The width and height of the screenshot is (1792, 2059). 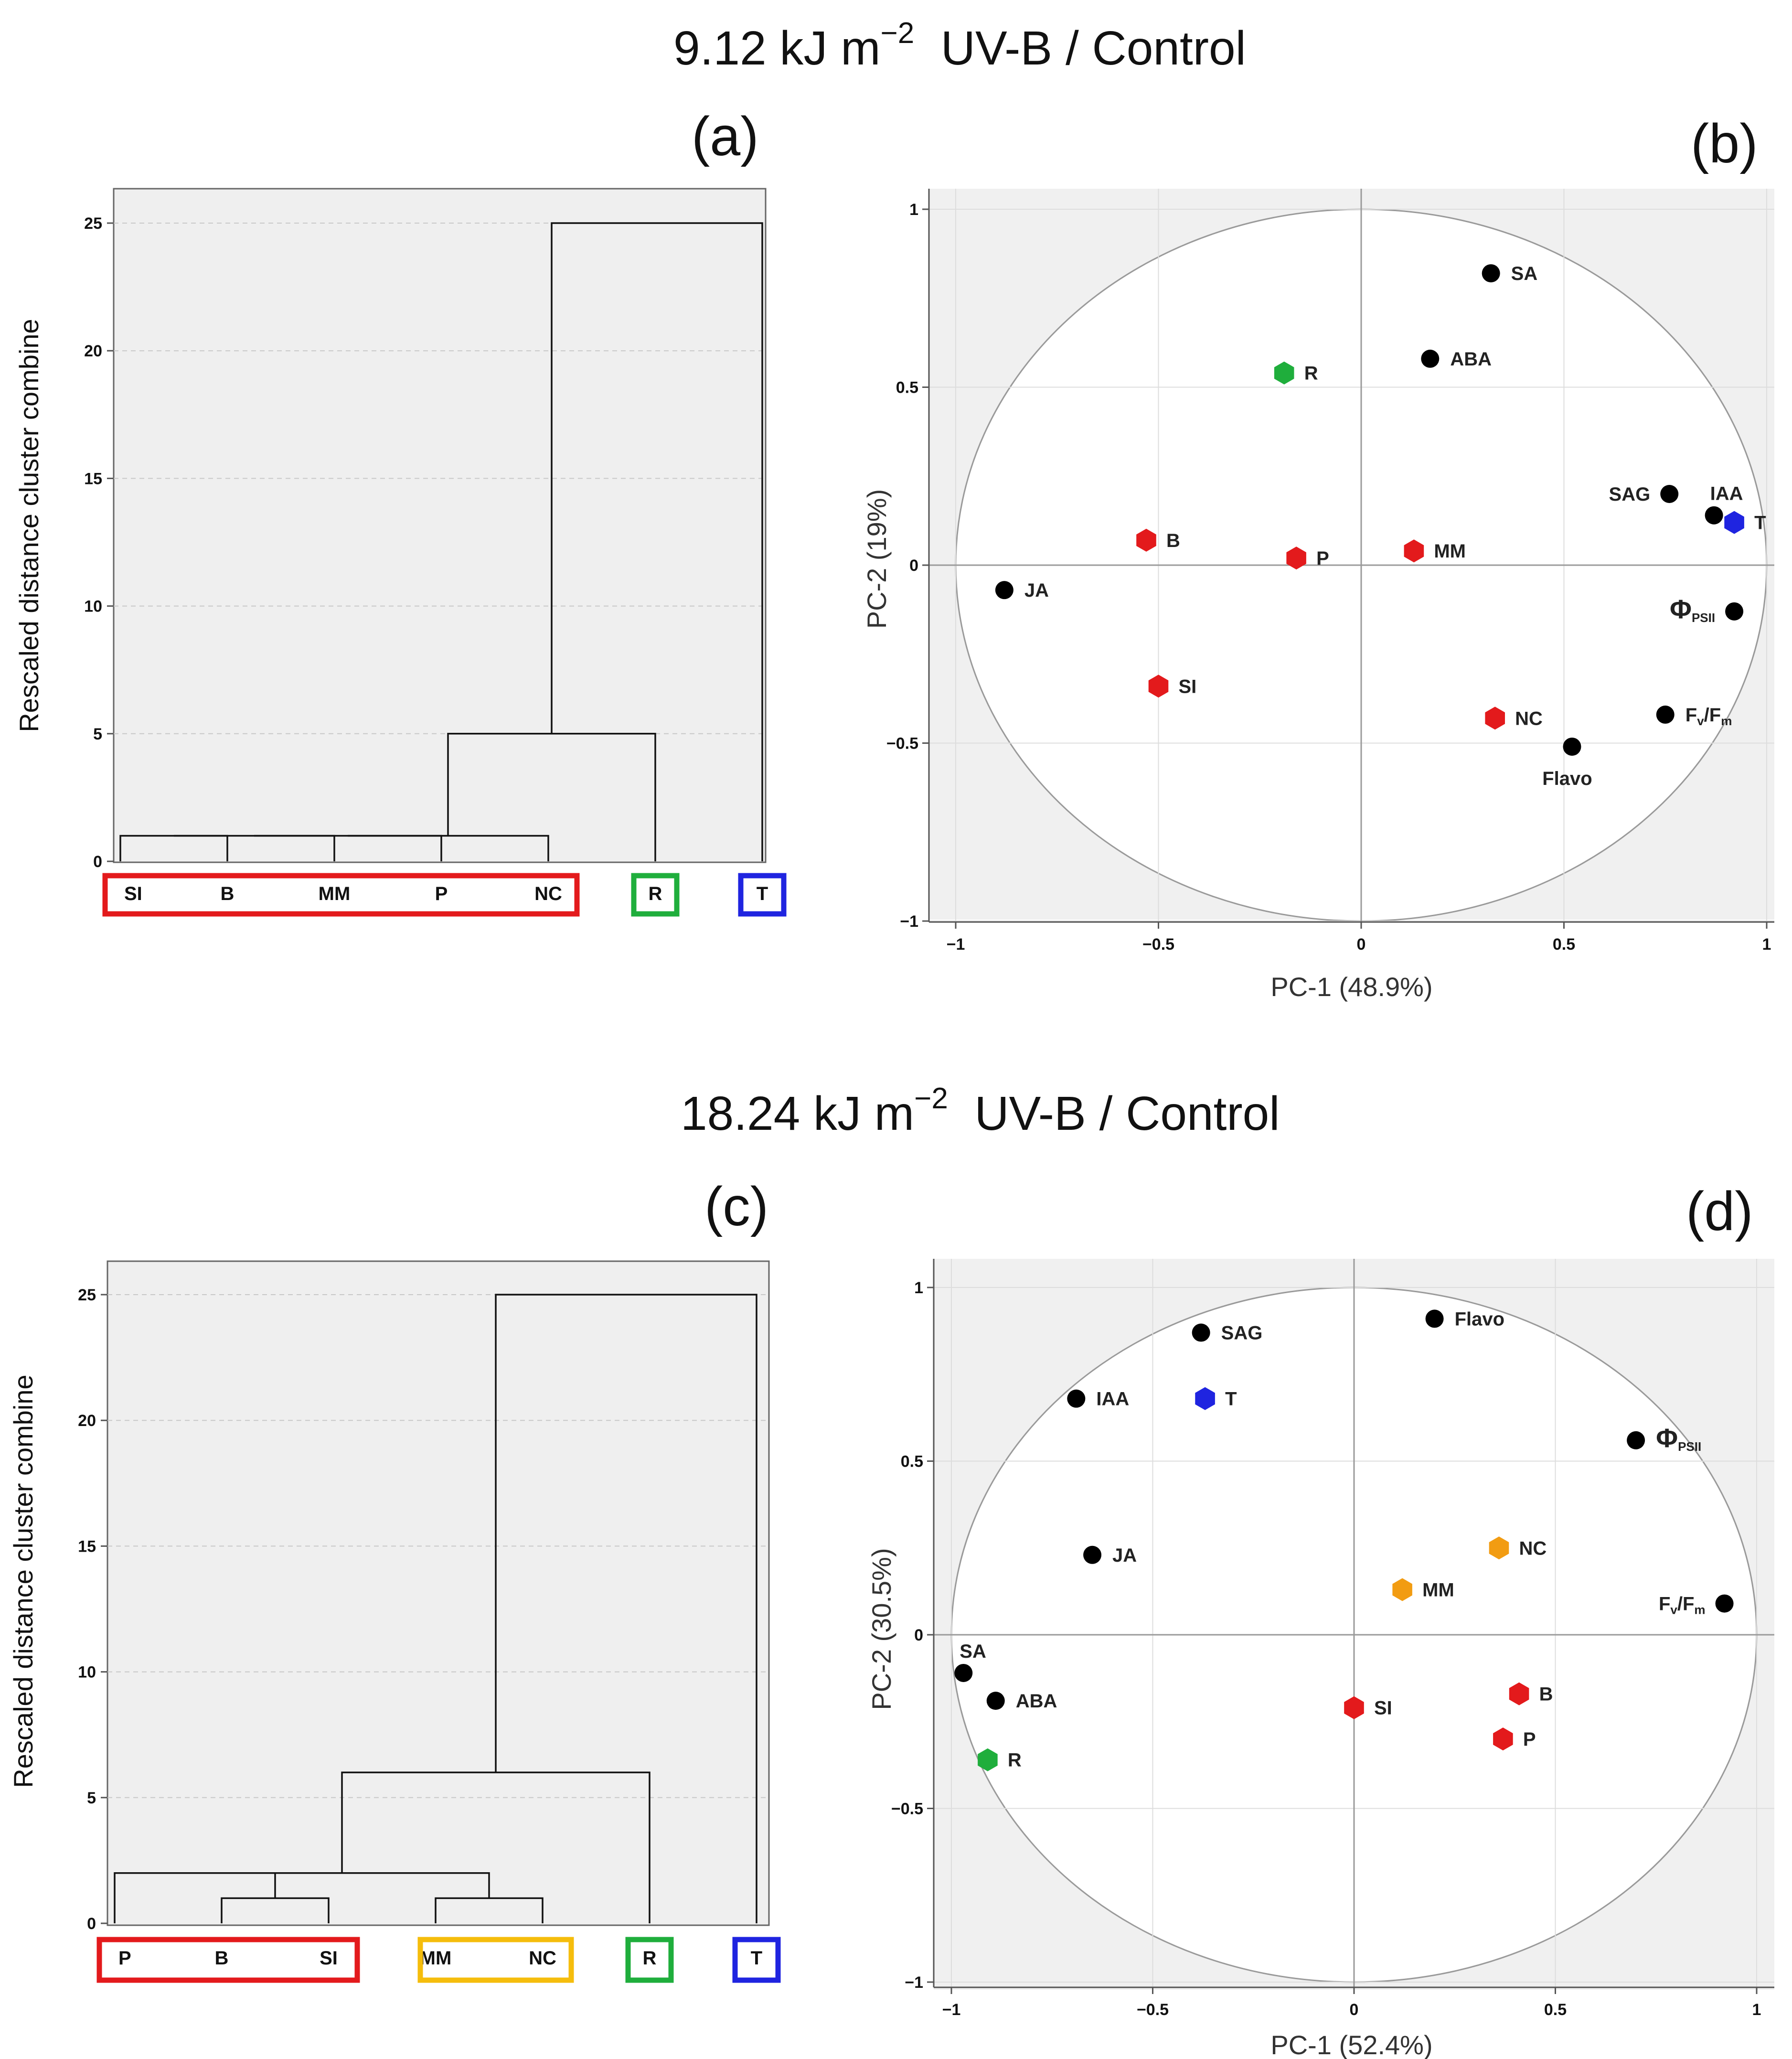 What do you see at coordinates (99, 542) in the screenshot?
I see `y-axis-ticks: 0 5 10 15 20 25` at bounding box center [99, 542].